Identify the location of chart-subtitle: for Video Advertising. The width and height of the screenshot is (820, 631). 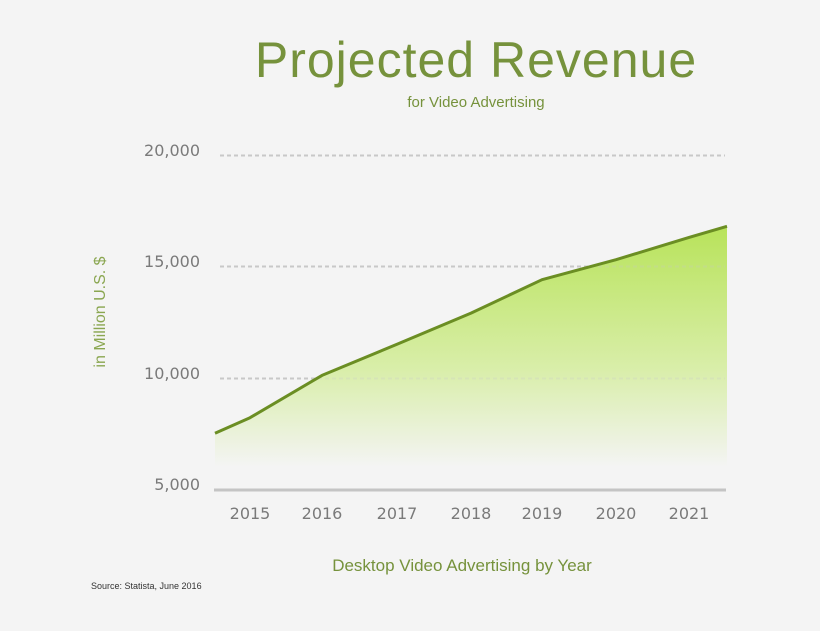
(476, 102).